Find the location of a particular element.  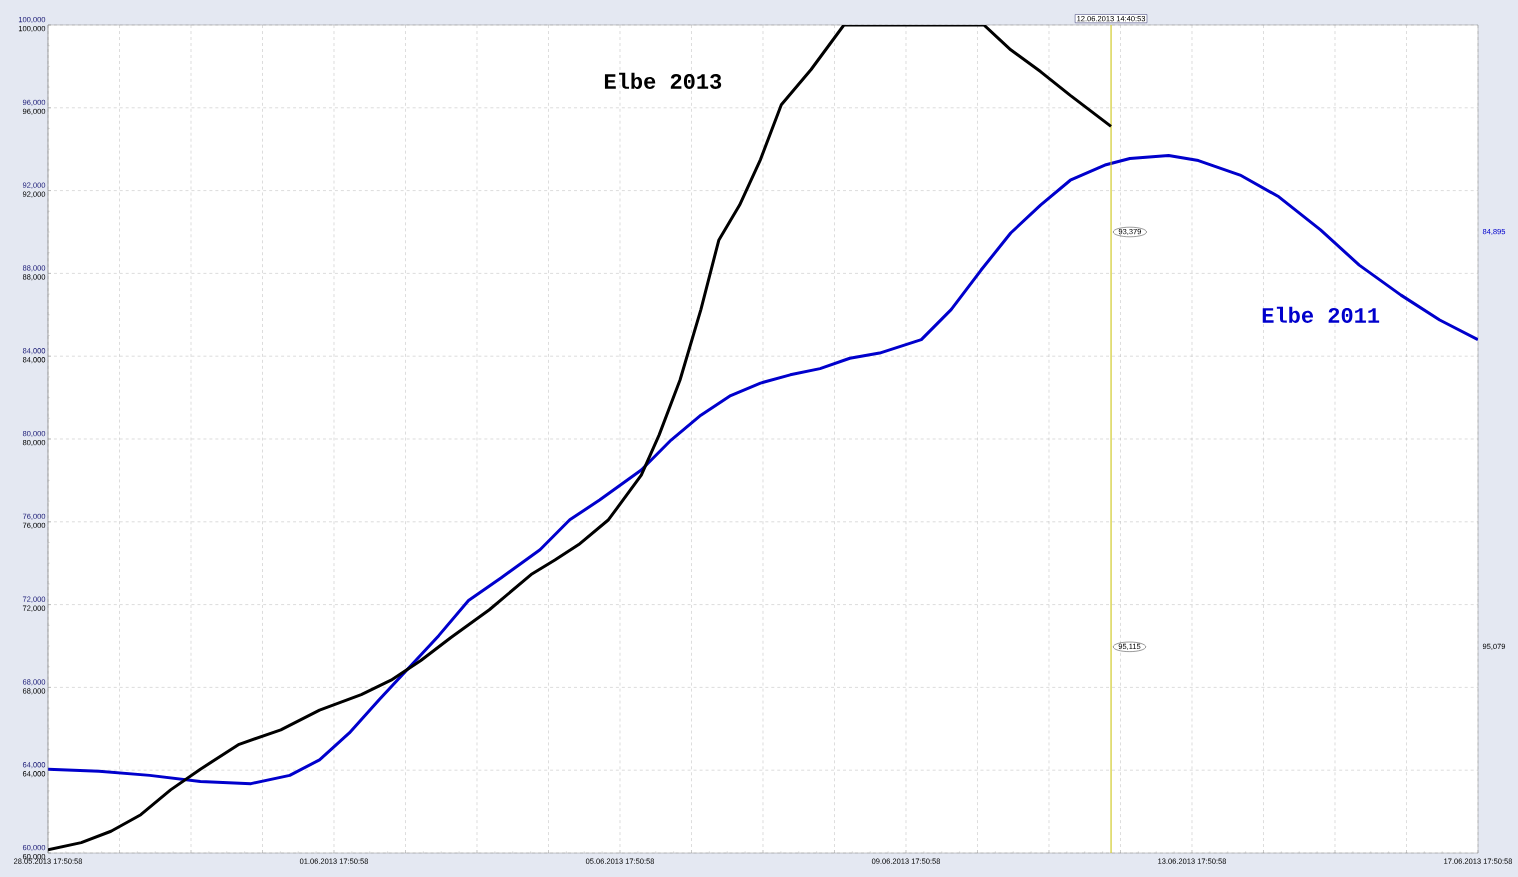

series-label: Elbe 2011 is located at coordinates (1321, 314).